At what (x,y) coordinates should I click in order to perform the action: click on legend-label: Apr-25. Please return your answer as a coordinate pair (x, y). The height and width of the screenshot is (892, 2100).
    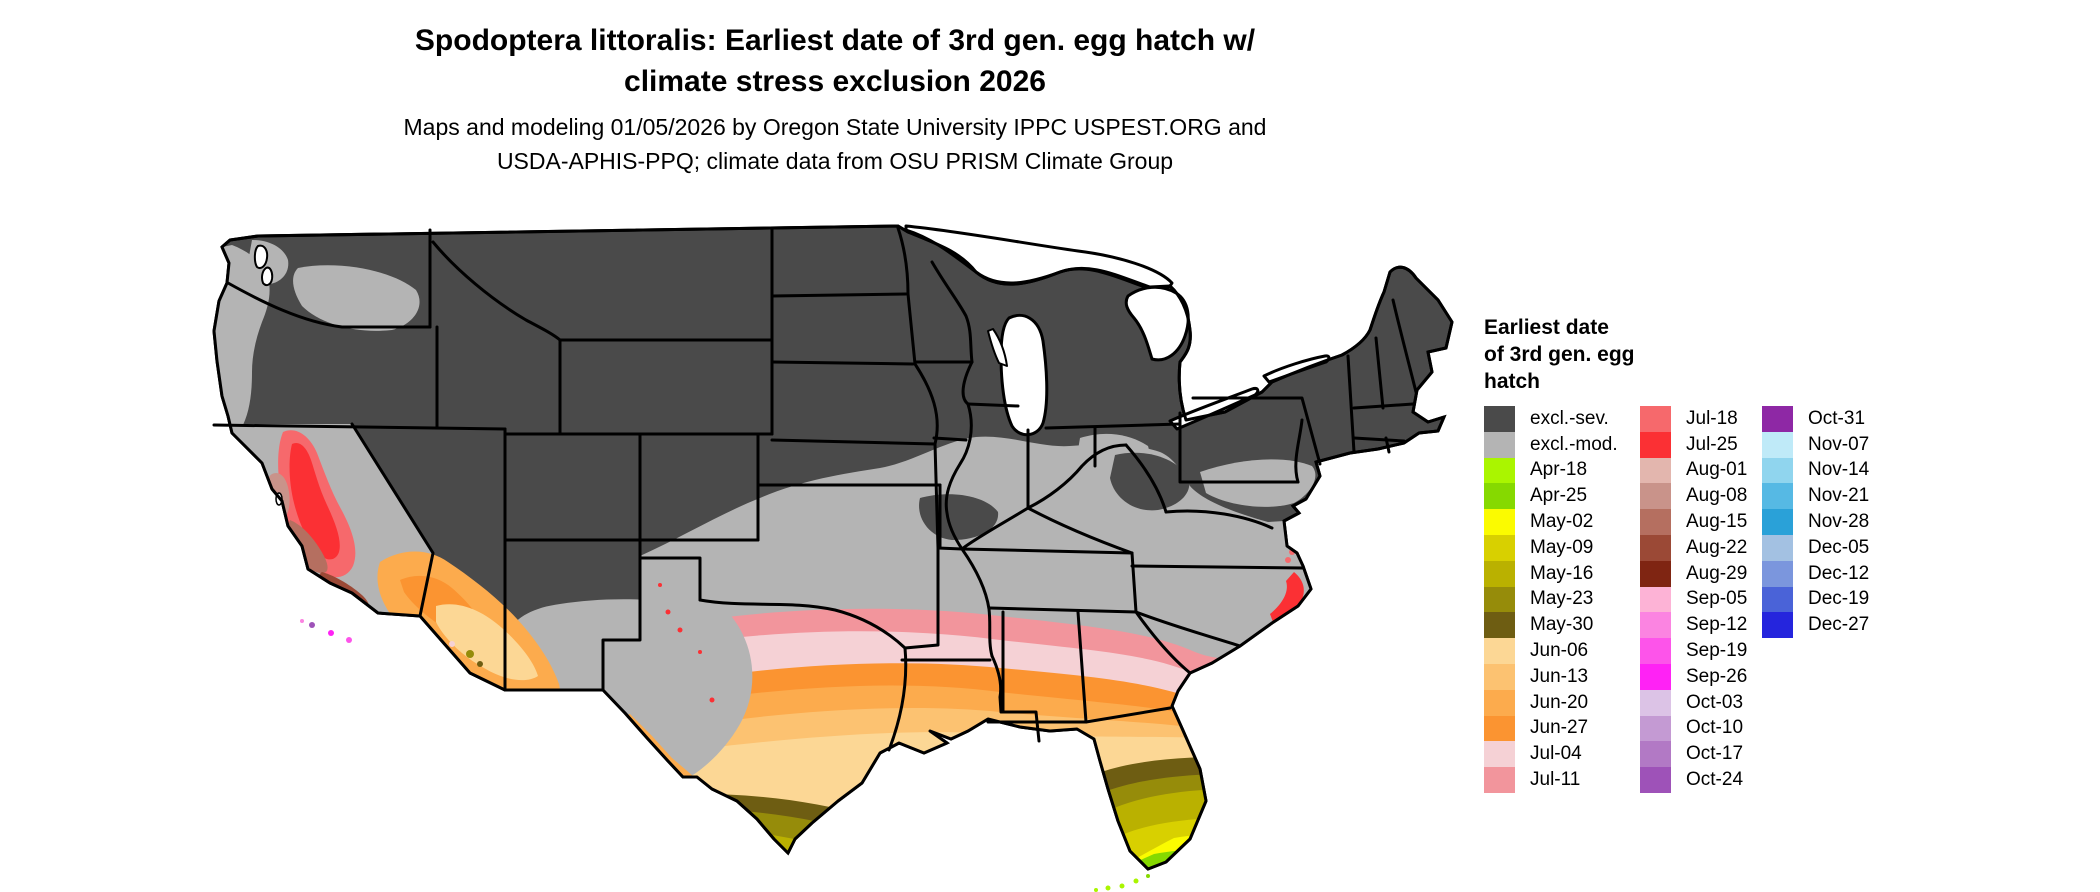
    Looking at the image, I should click on (1559, 496).